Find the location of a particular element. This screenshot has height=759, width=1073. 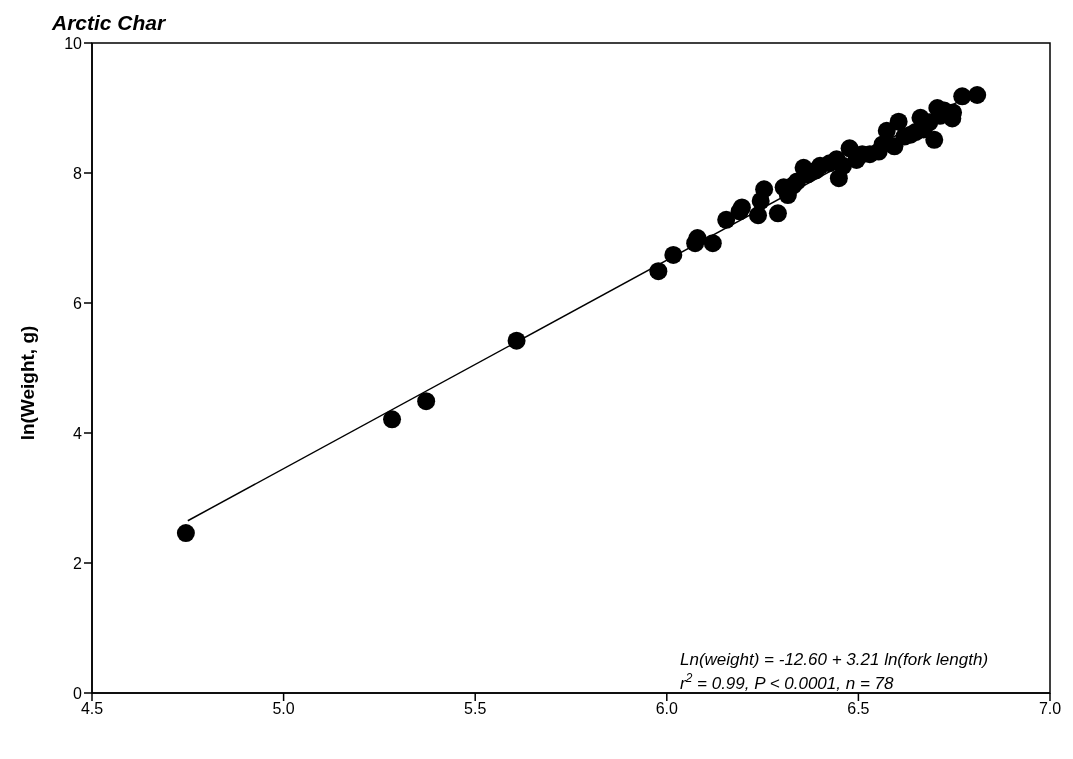

y-tick-label: 0 is located at coordinates (78, 693).